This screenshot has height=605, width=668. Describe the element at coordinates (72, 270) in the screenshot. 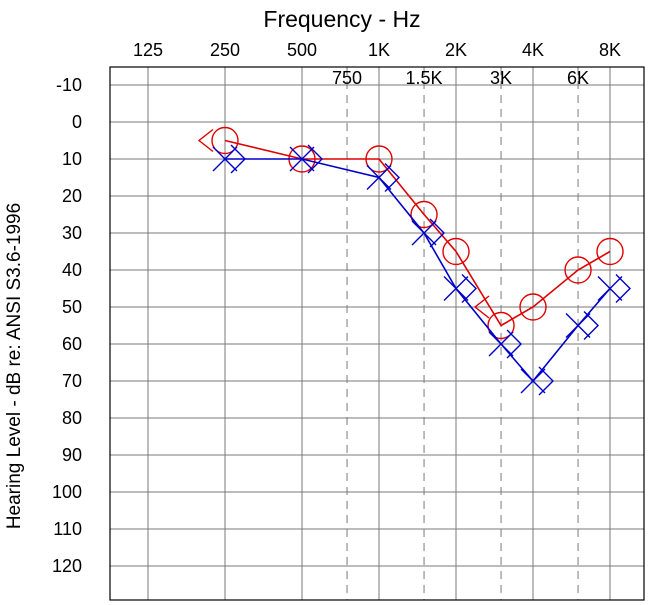

I see `y-tick-label: 40` at that location.